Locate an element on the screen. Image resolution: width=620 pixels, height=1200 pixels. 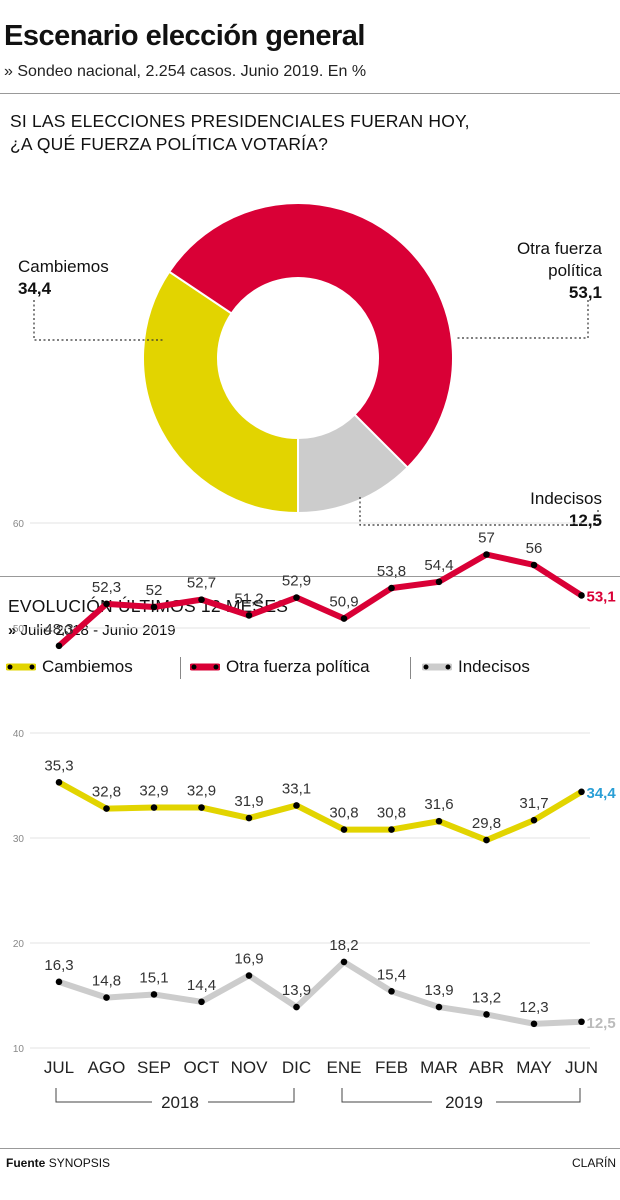
year-label-2018: 2018 is located at coordinates (180, 1102).